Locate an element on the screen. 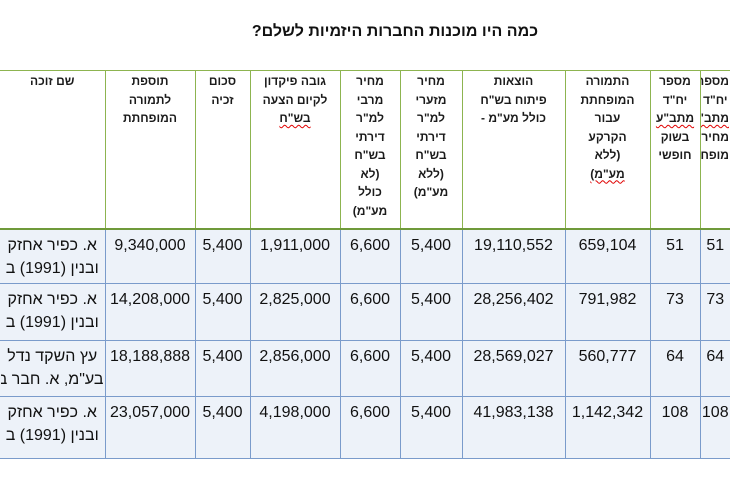 Image resolution: width=730 pixels, height=477 pixels. cell-development-costs: 41,983,138 is located at coordinates (513, 427).